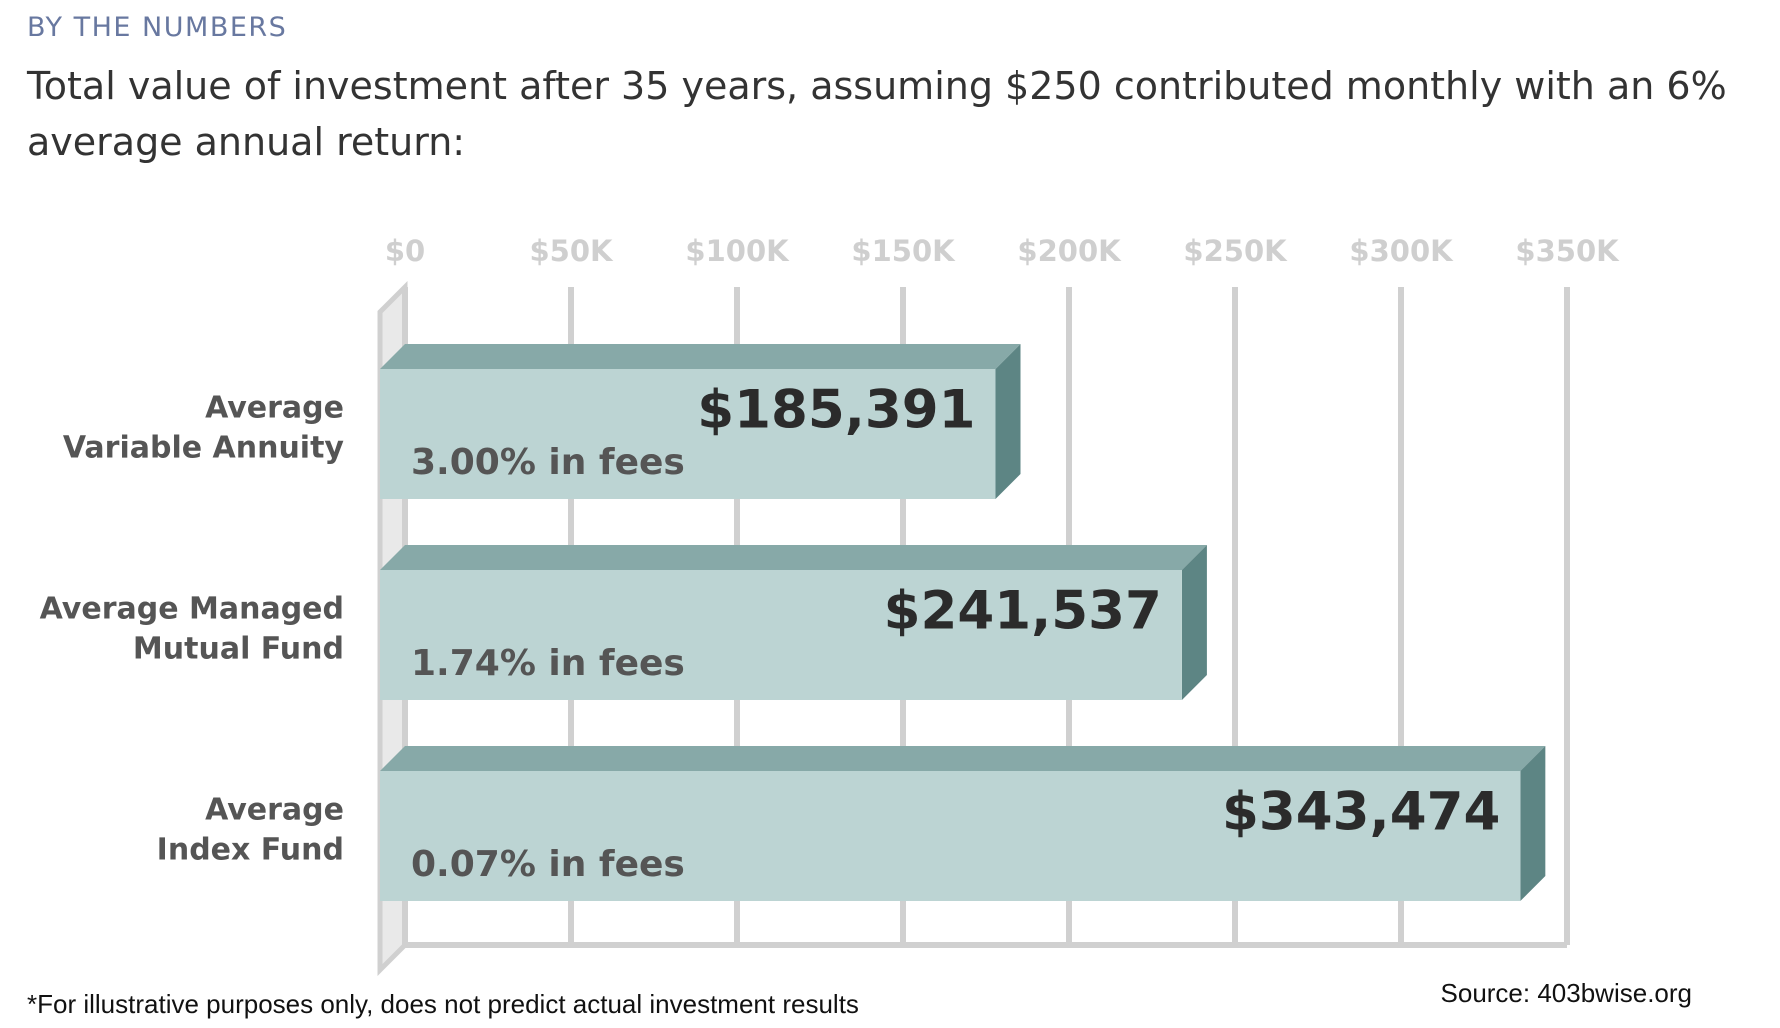 Image resolution: width=1780 pixels, height=1028 pixels. Describe the element at coordinates (836, 410) in the screenshot. I see `value-label: $185,391` at that location.